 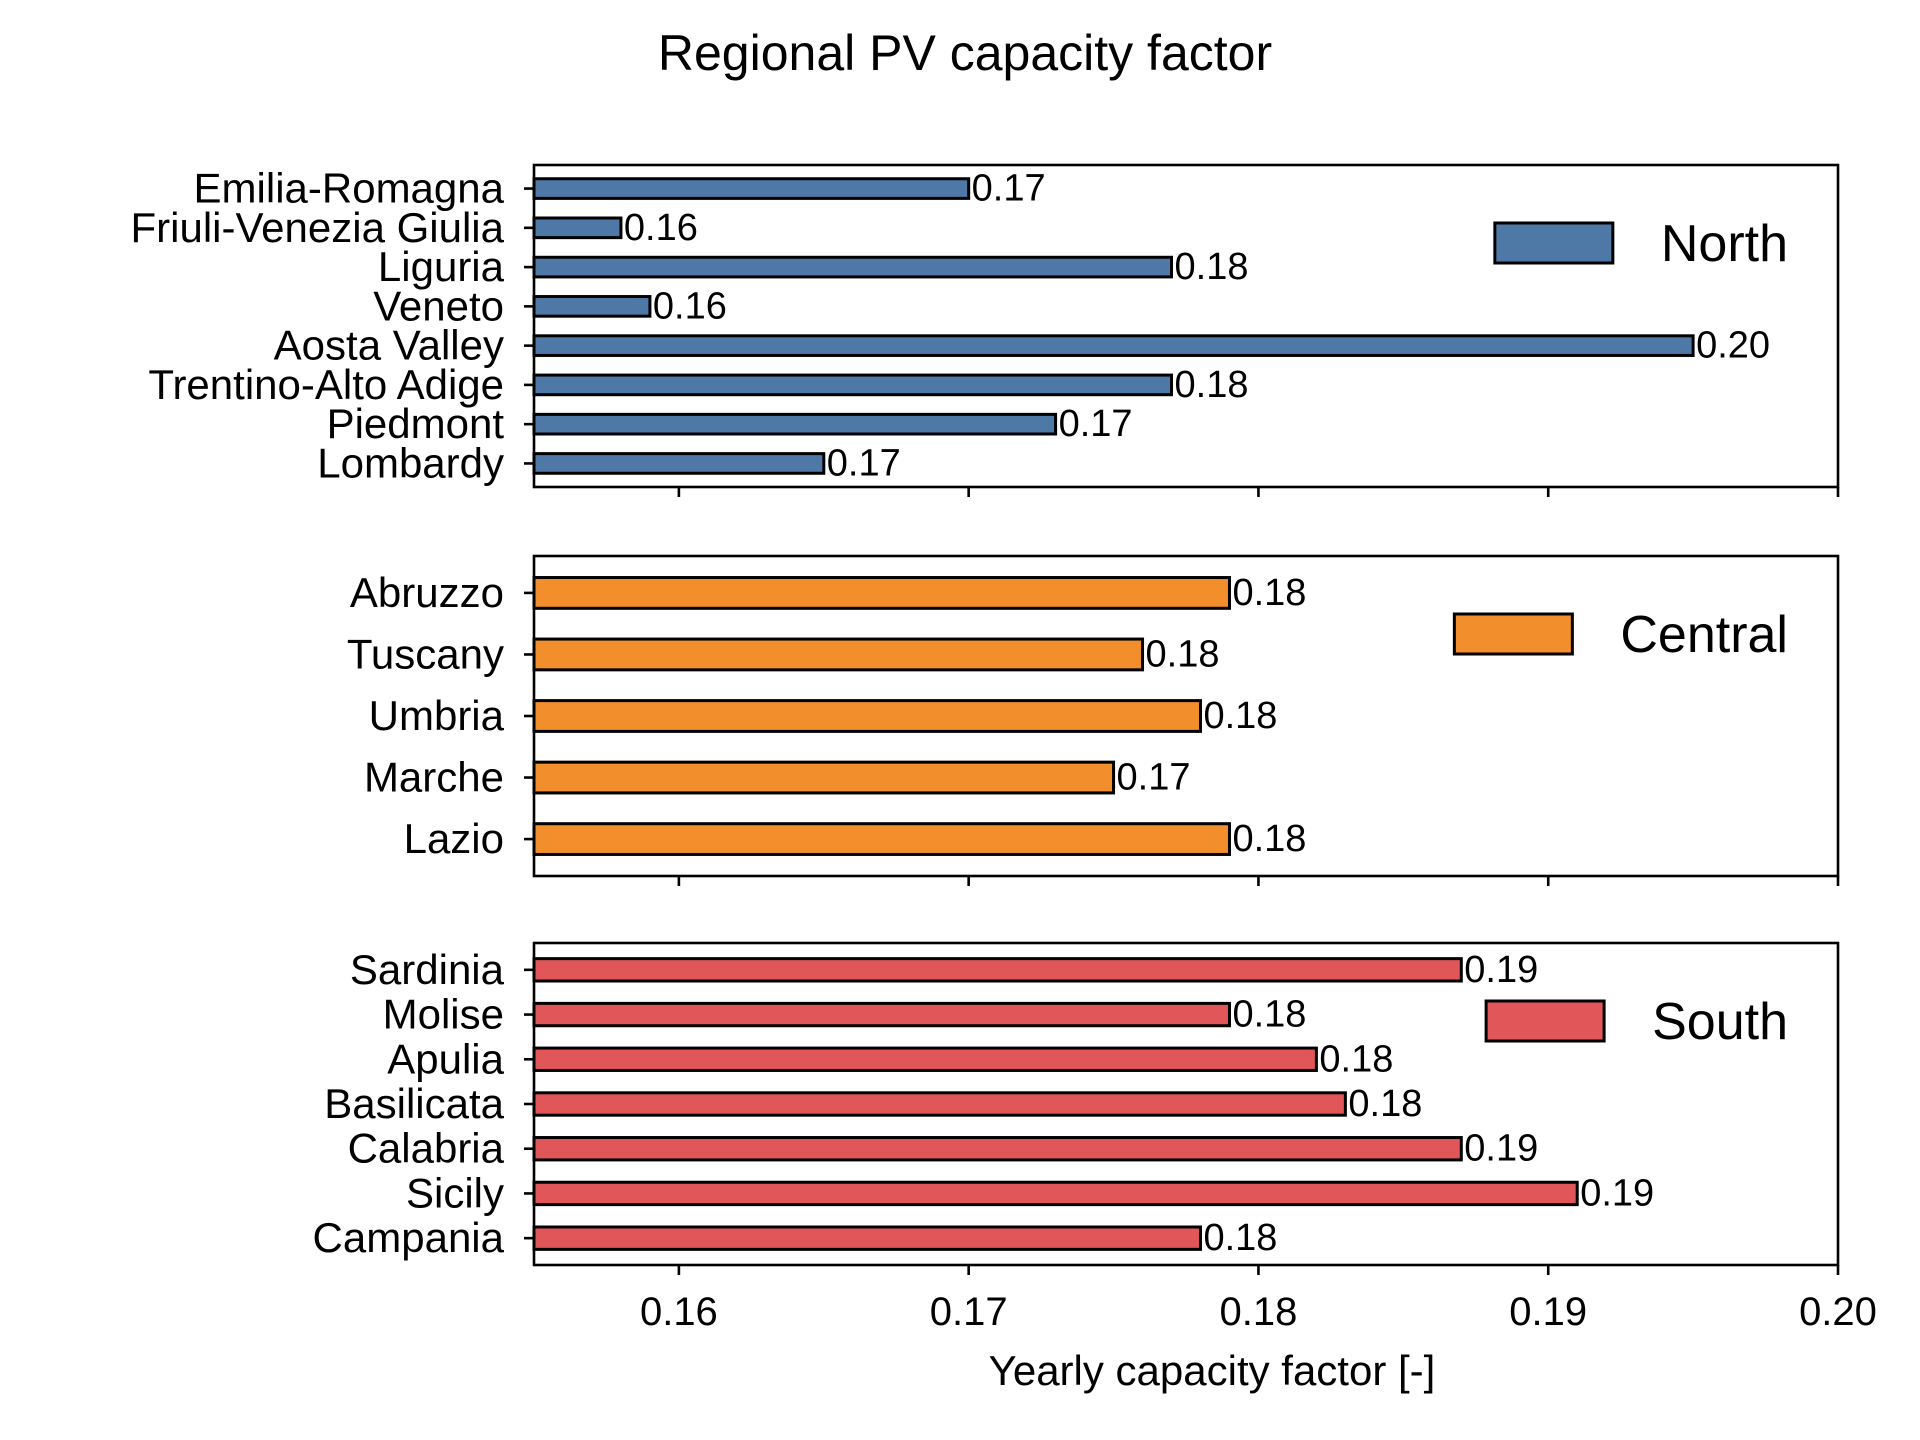 I want to click on x-tick-label: 0.19, so click(x=1548, y=1312).